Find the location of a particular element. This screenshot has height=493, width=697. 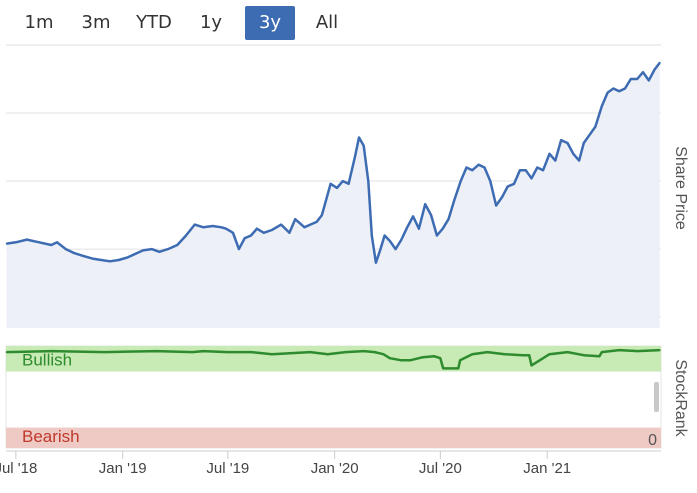

stockrank-y-tick-label: 0 is located at coordinates (652, 440).